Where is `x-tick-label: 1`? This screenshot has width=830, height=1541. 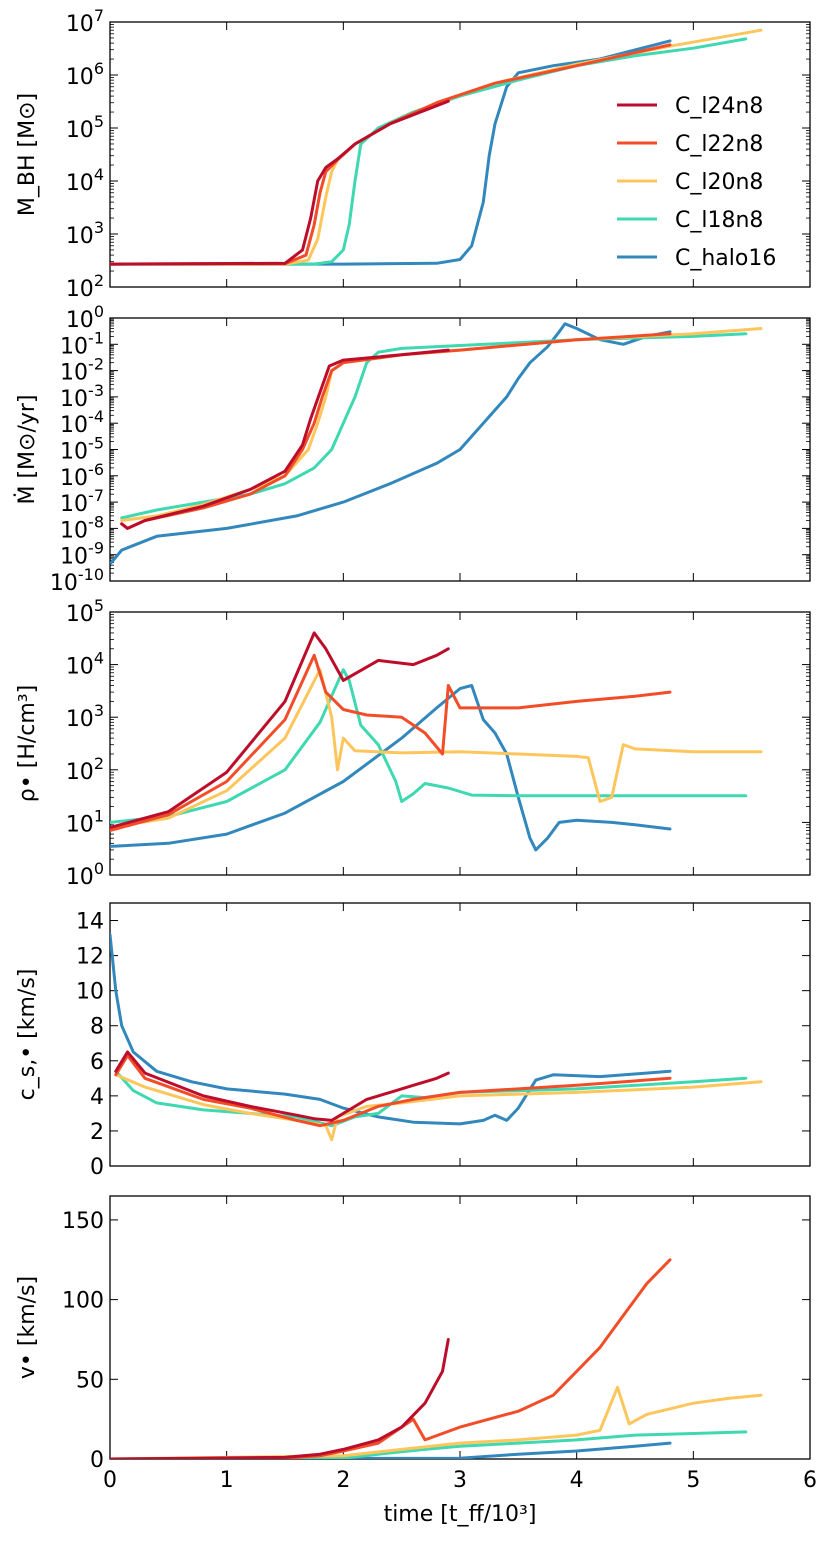
x-tick-label: 1 is located at coordinates (227, 1480).